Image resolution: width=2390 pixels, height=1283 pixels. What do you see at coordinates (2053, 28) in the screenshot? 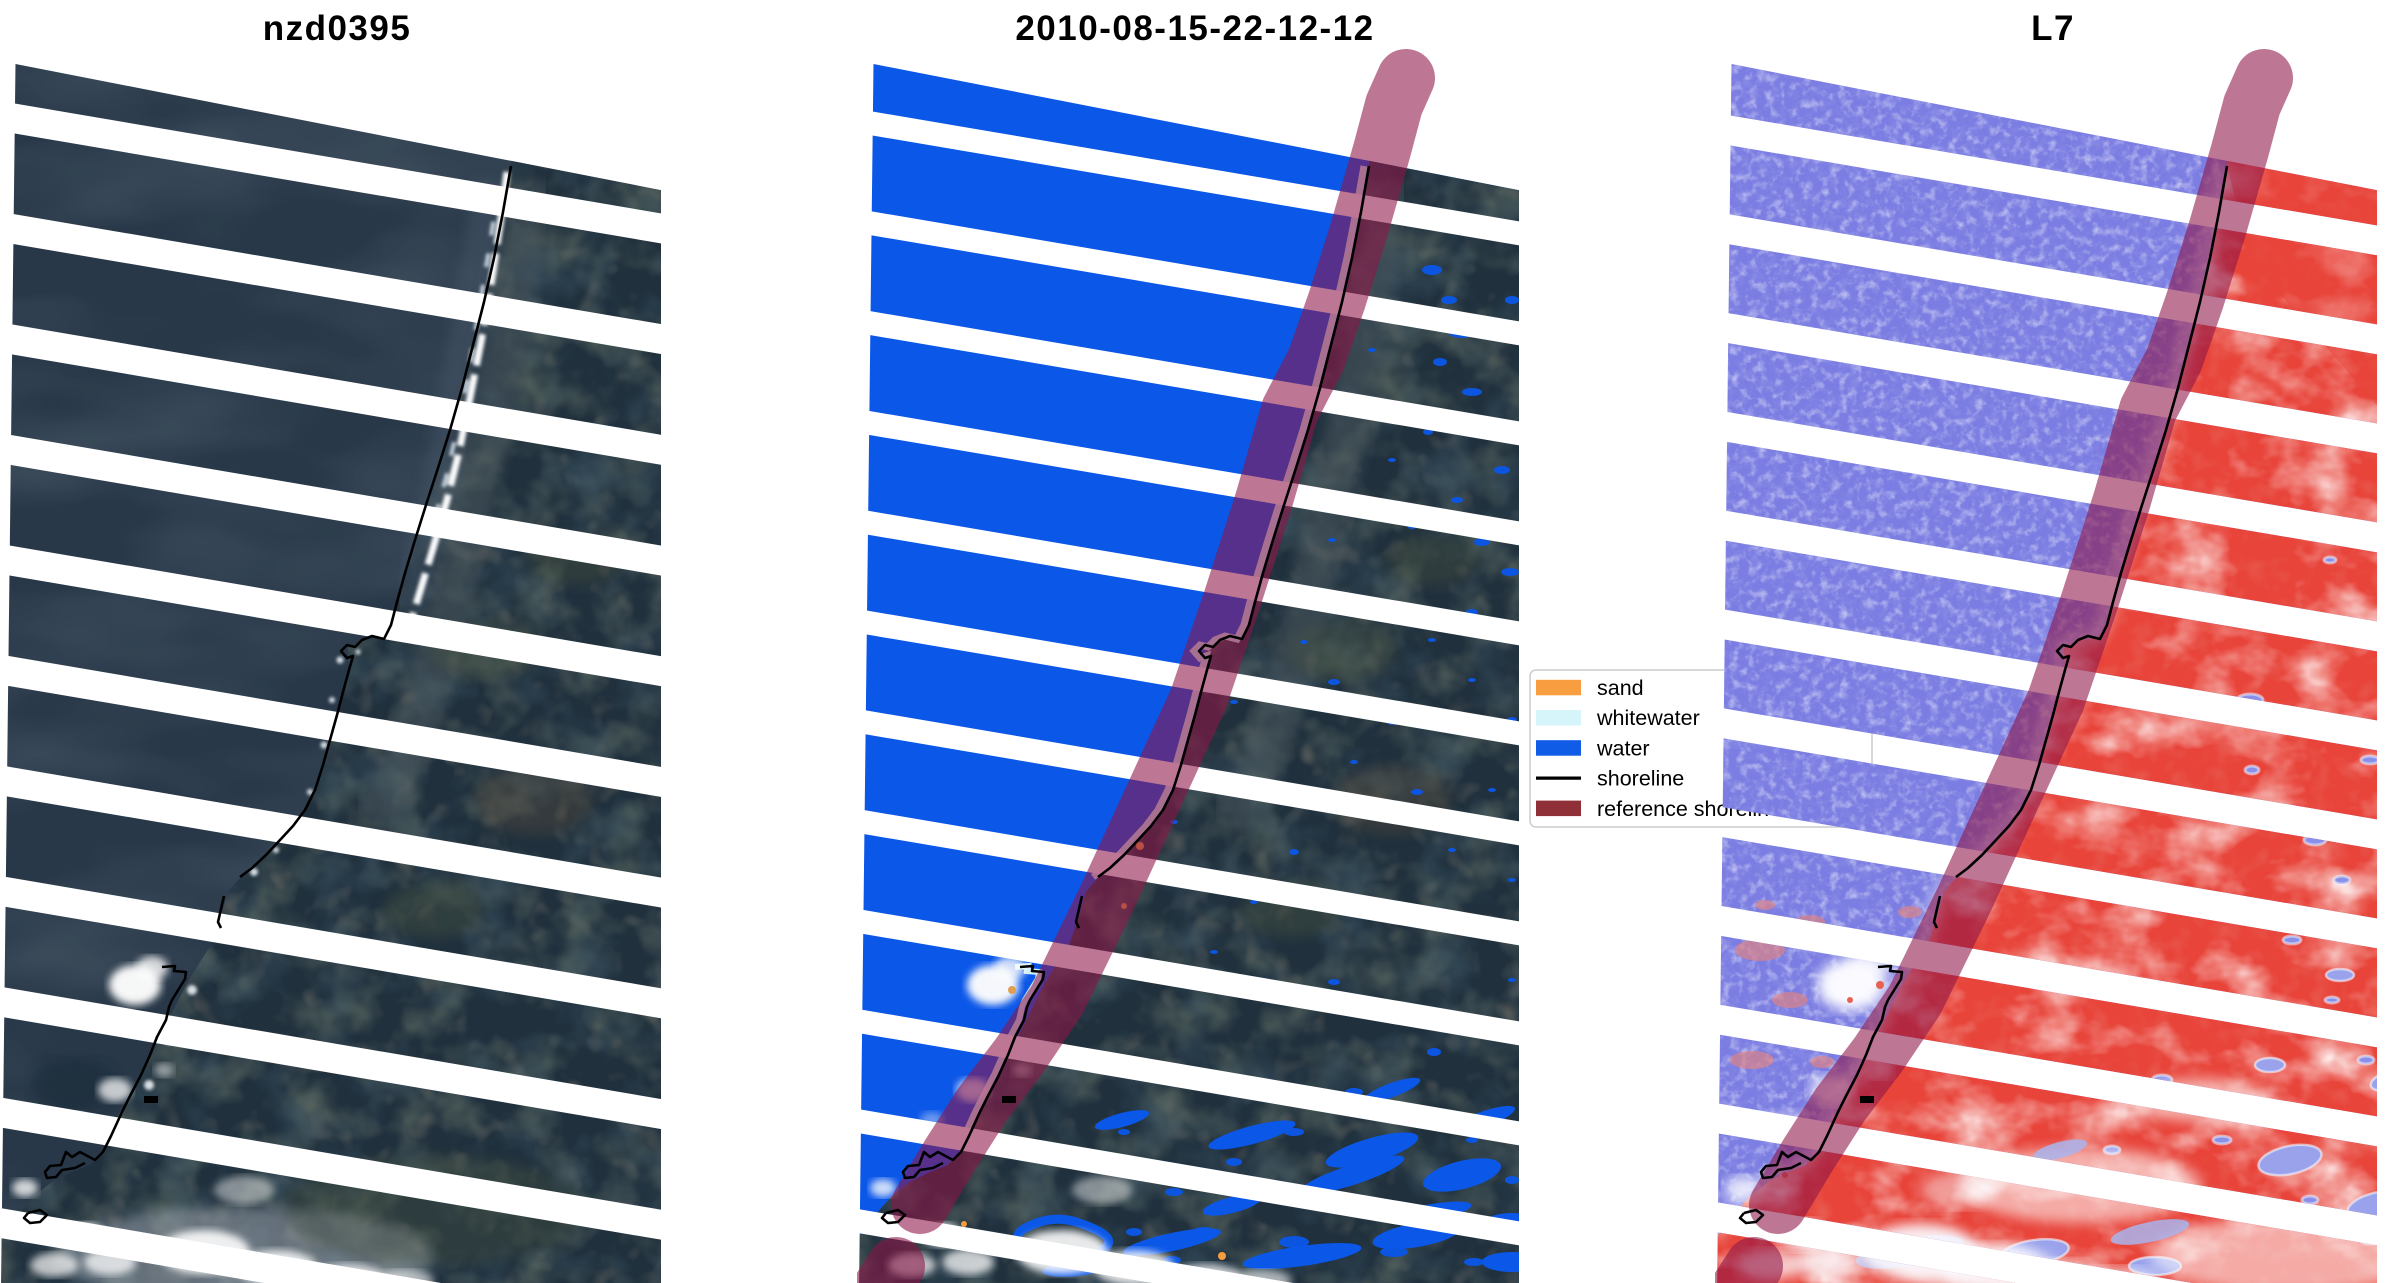
I see `svg-text: L7` at bounding box center [2053, 28].